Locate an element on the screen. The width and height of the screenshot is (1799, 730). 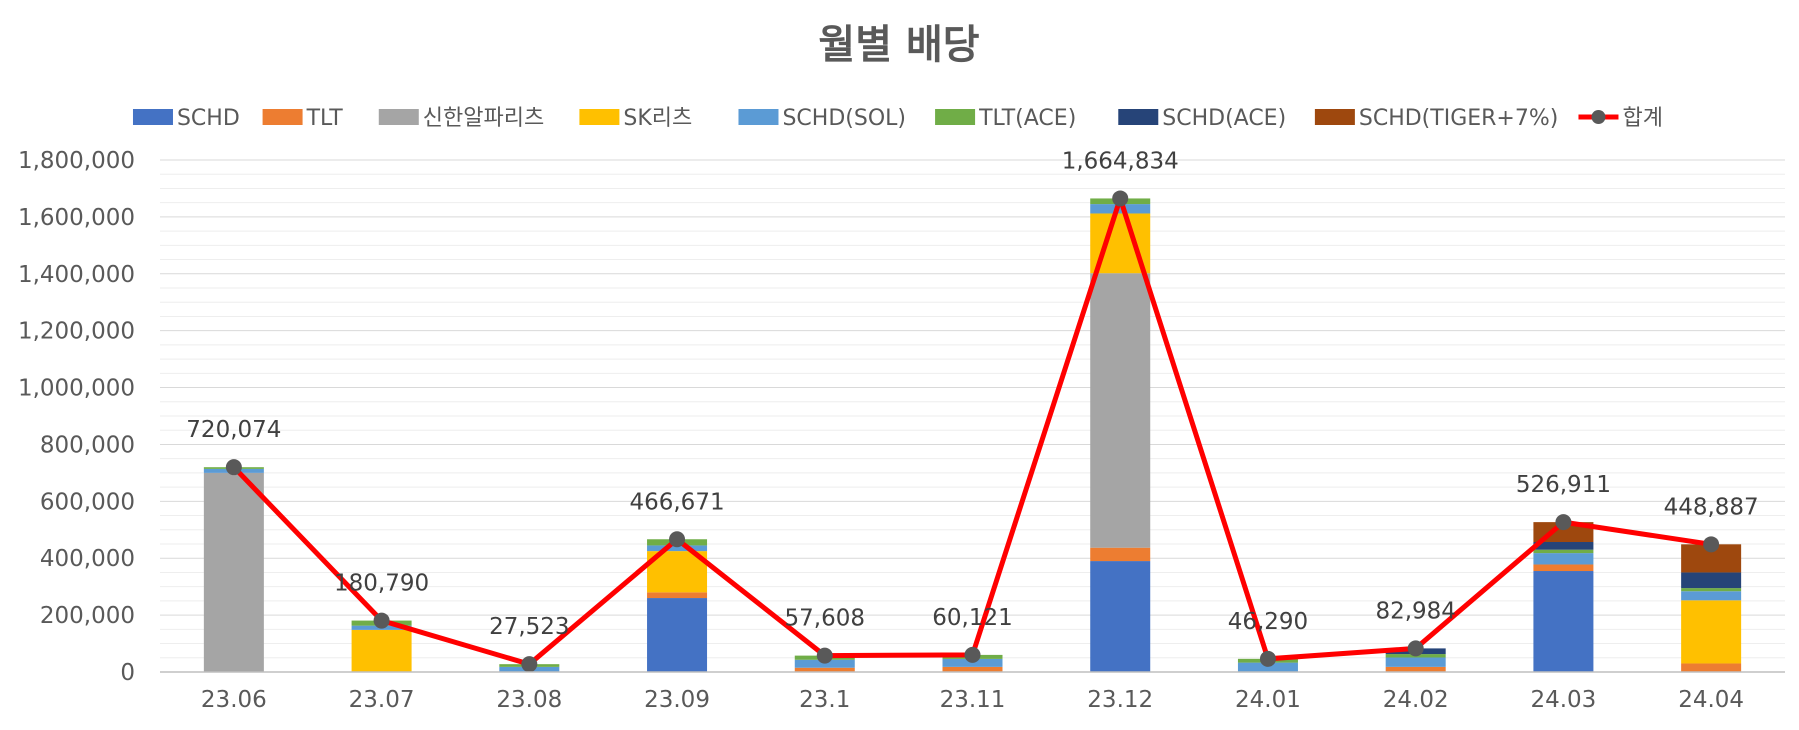
legend-label: 신한알파리츠 is located at coordinates (483, 118).